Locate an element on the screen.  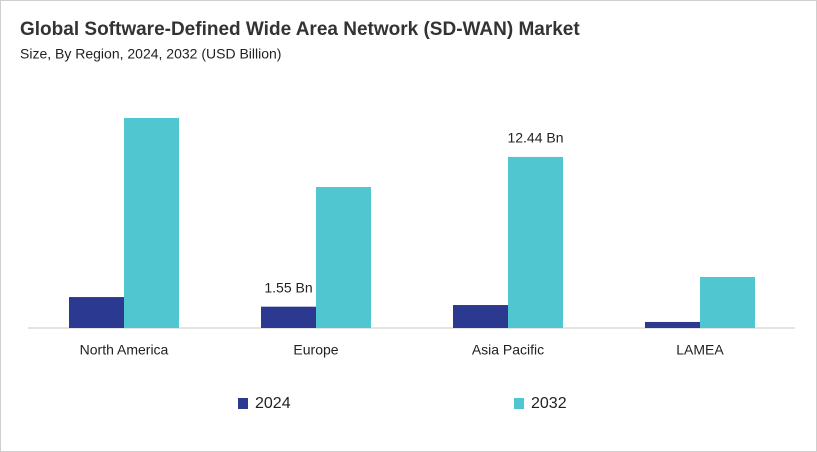
data-label: 12.44 Bn is located at coordinates (535, 138).